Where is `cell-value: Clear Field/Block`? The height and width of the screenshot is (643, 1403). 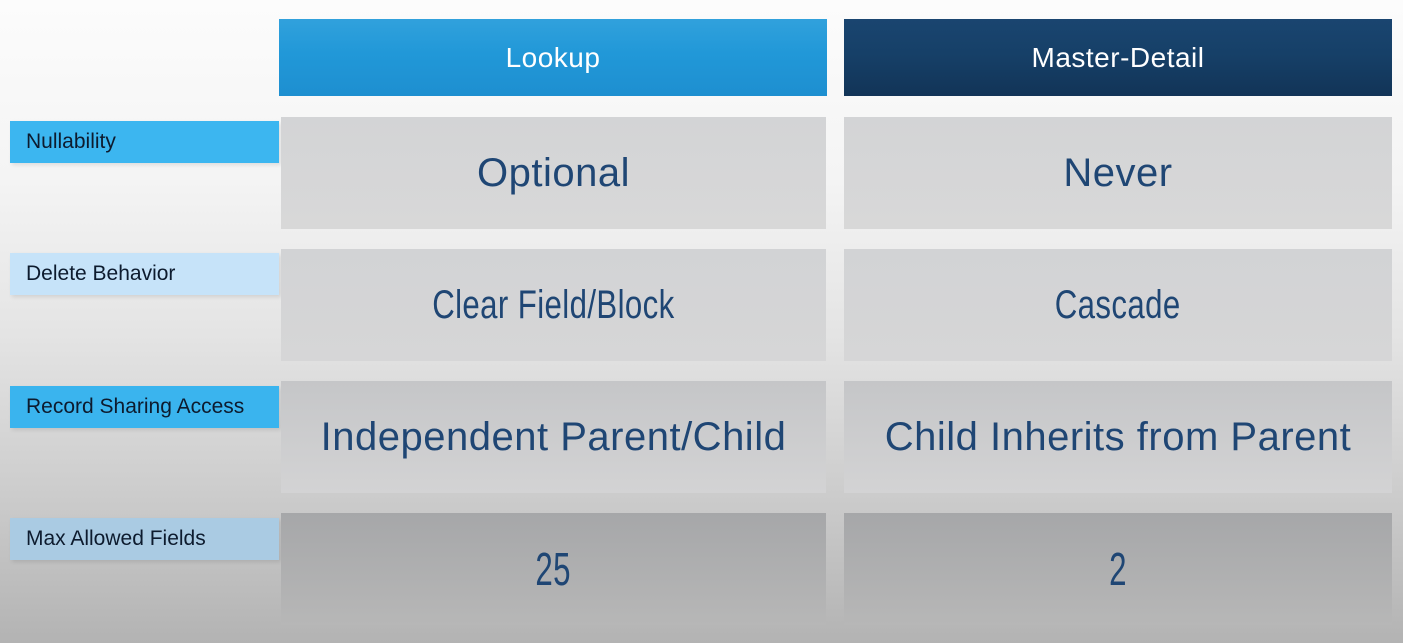
cell-value: Clear Field/Block is located at coordinates (553, 304).